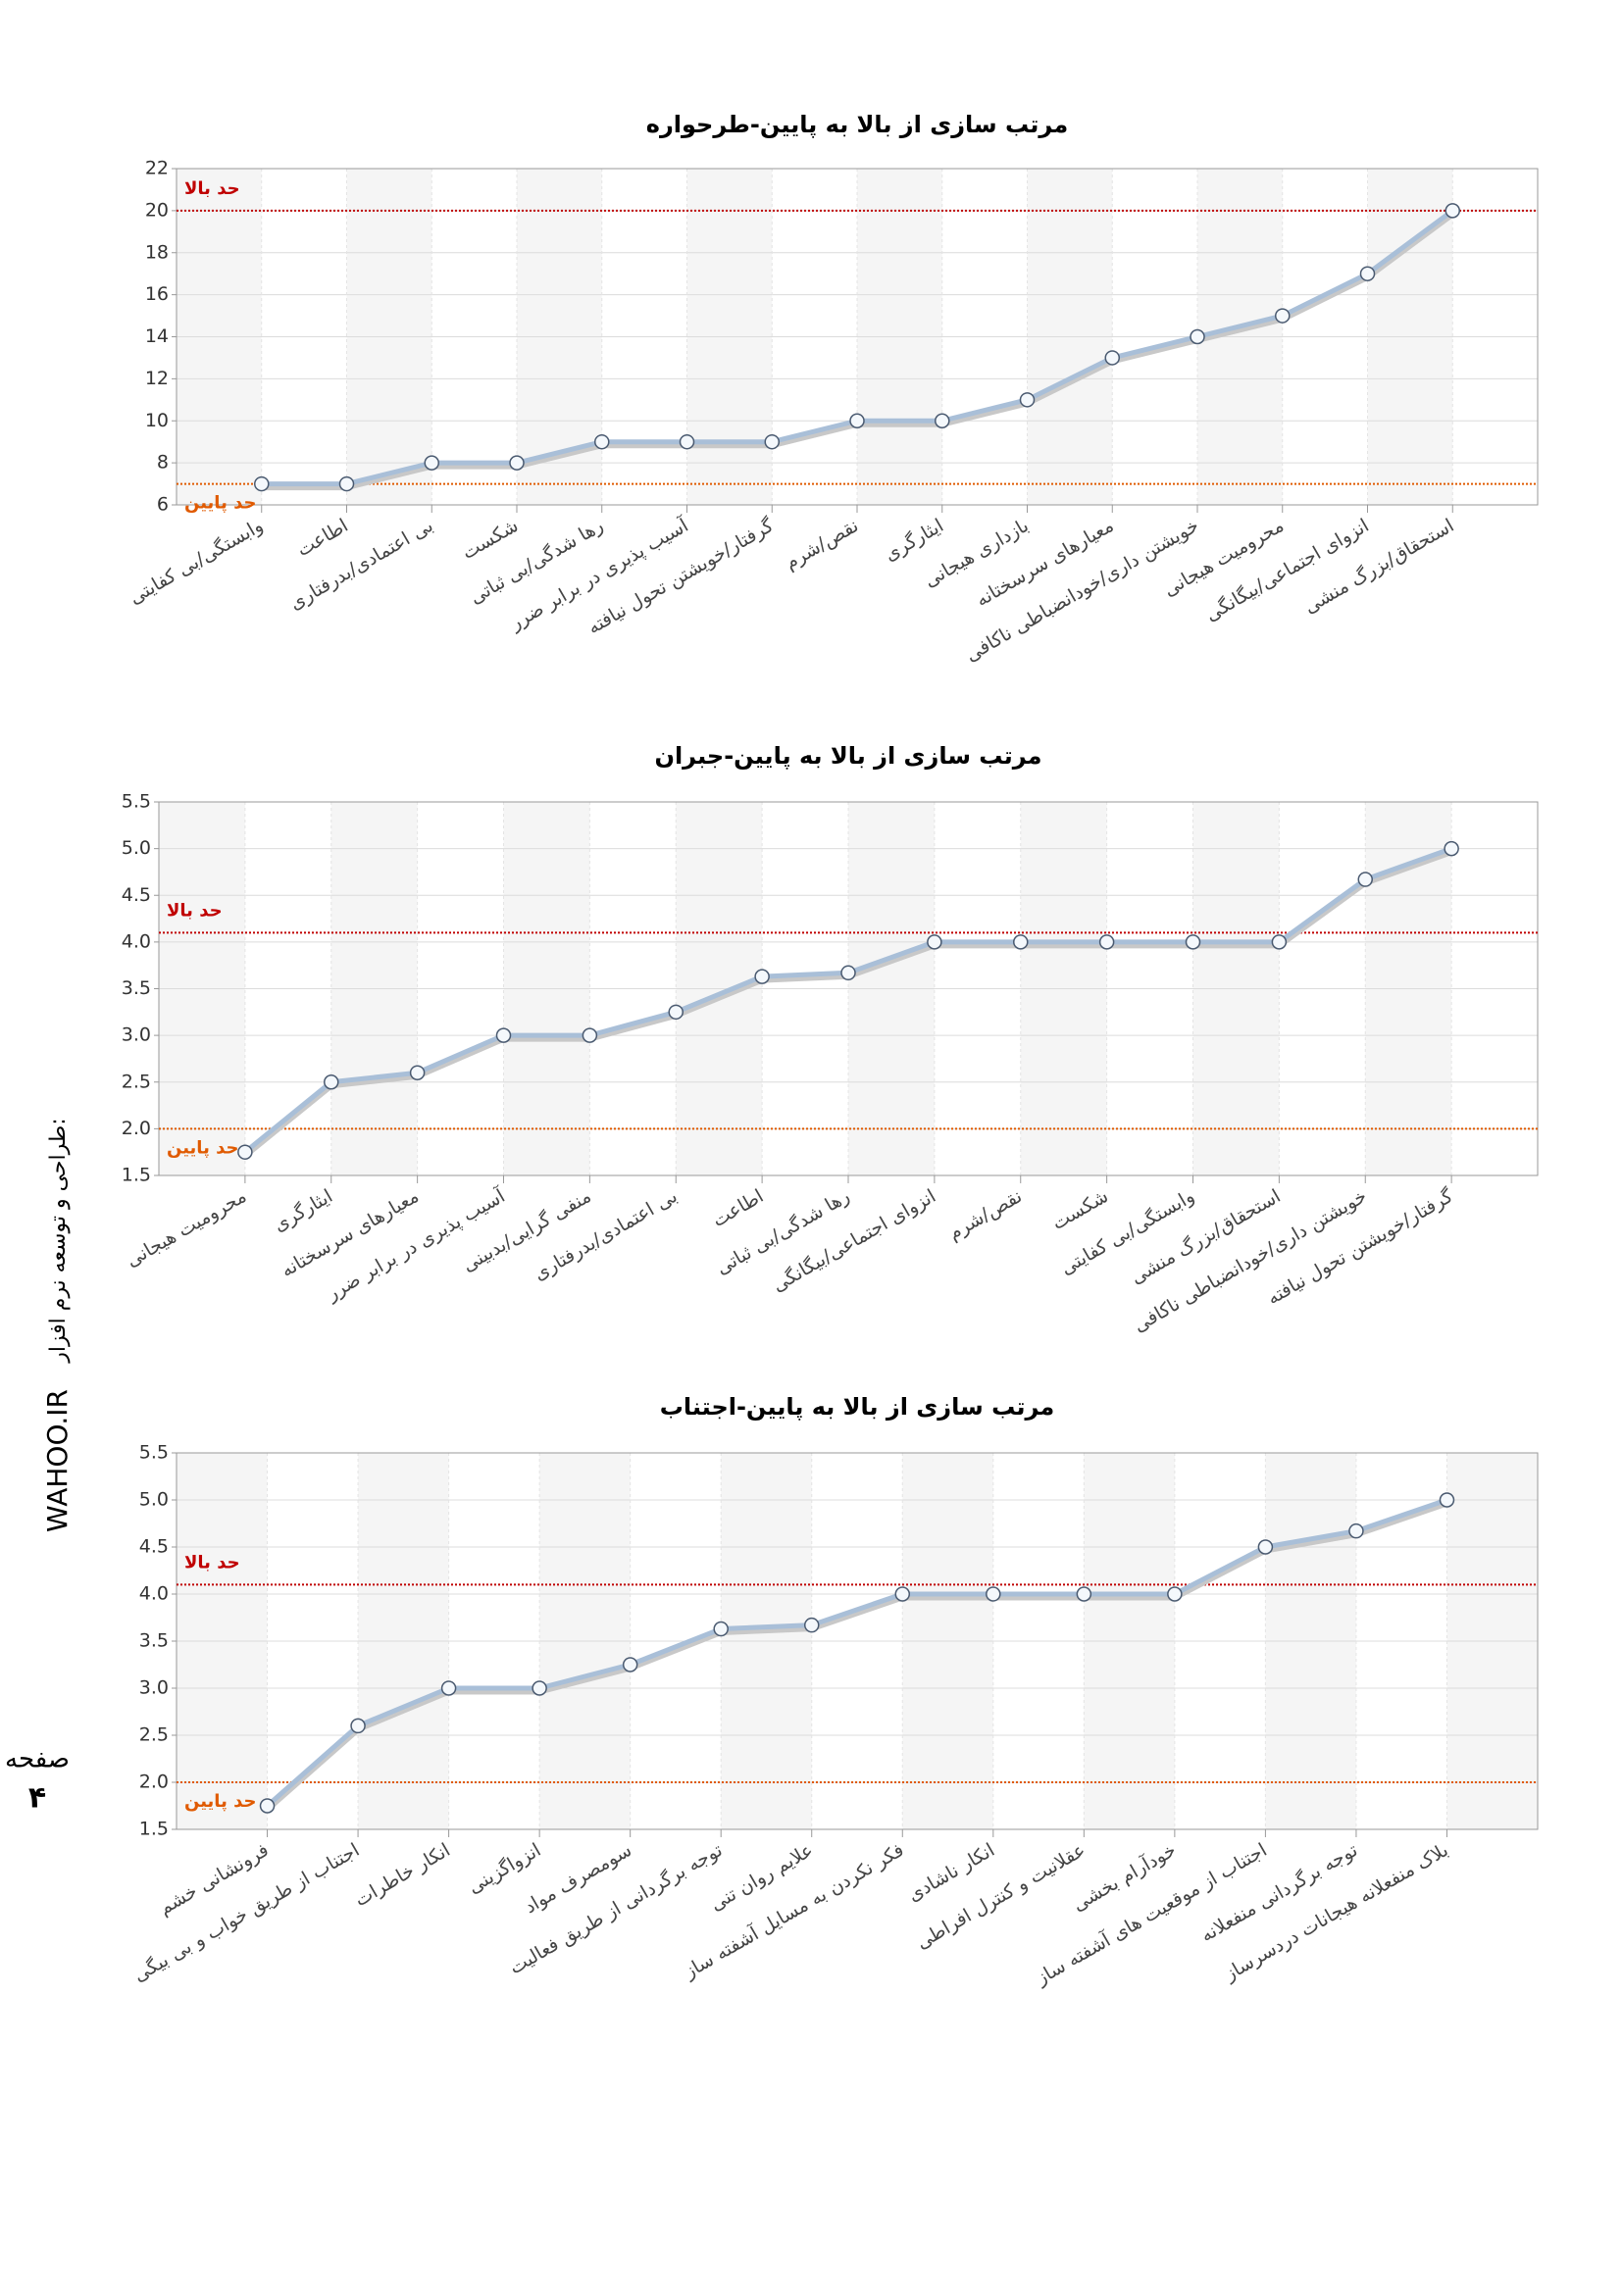 This screenshot has height=2296, width=1622. I want to click on y-tick-label: 8, so click(163, 463).